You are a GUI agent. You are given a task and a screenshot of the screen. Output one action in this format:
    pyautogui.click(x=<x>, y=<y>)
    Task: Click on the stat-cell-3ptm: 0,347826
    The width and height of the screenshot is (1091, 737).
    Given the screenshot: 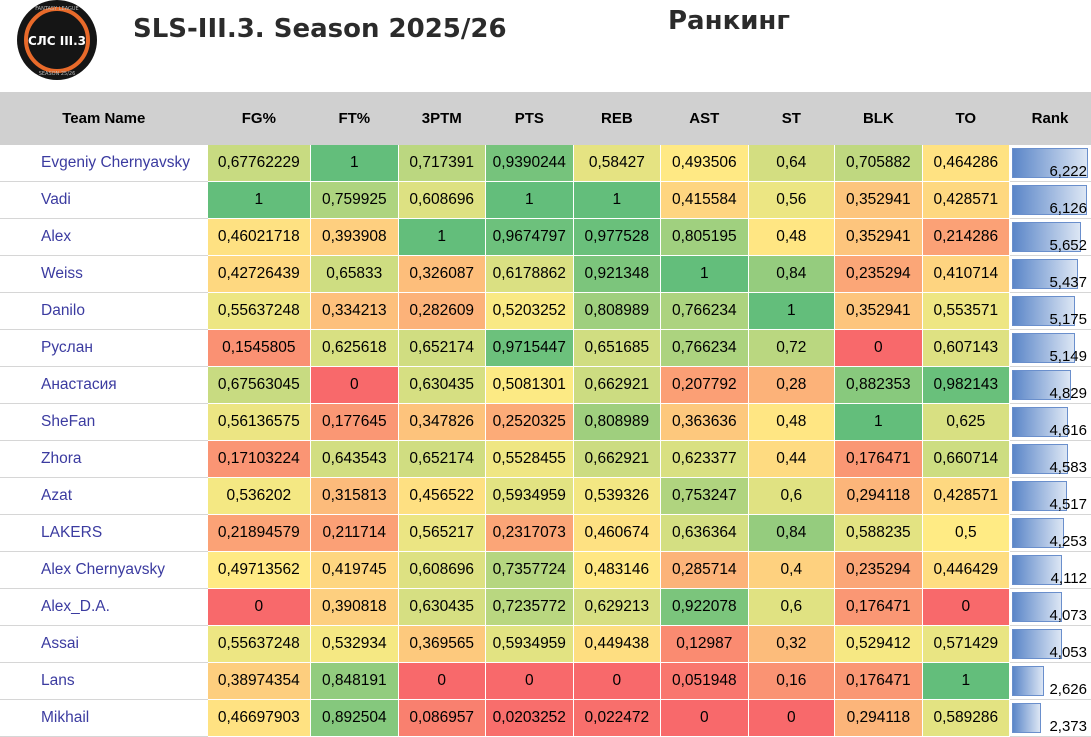 What is the action you would take?
    pyautogui.click(x=441, y=422)
    